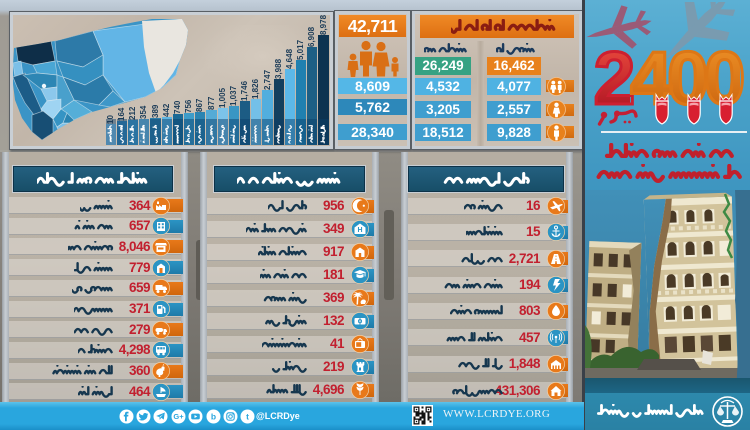 This screenshot has height=430, width=750. What do you see at coordinates (247, 417) in the screenshot?
I see `svg-text: t` at bounding box center [247, 417].